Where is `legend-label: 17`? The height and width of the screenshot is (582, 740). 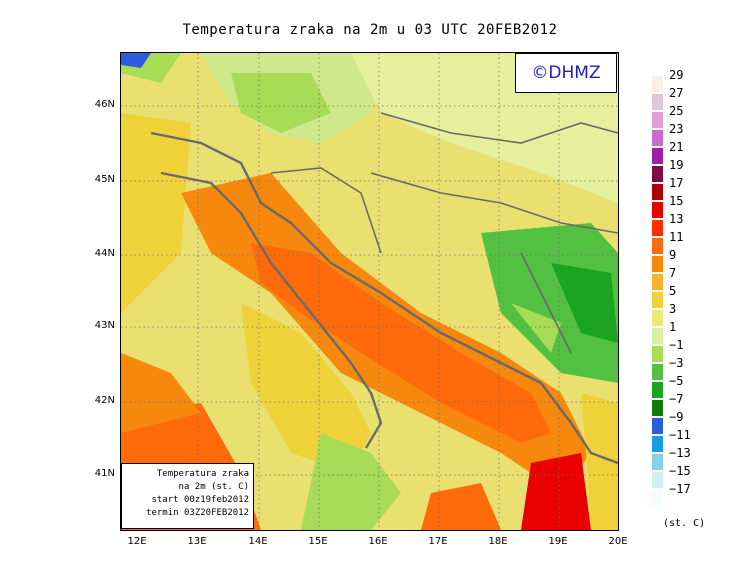
legend-label: 17 is located at coordinates (676, 183).